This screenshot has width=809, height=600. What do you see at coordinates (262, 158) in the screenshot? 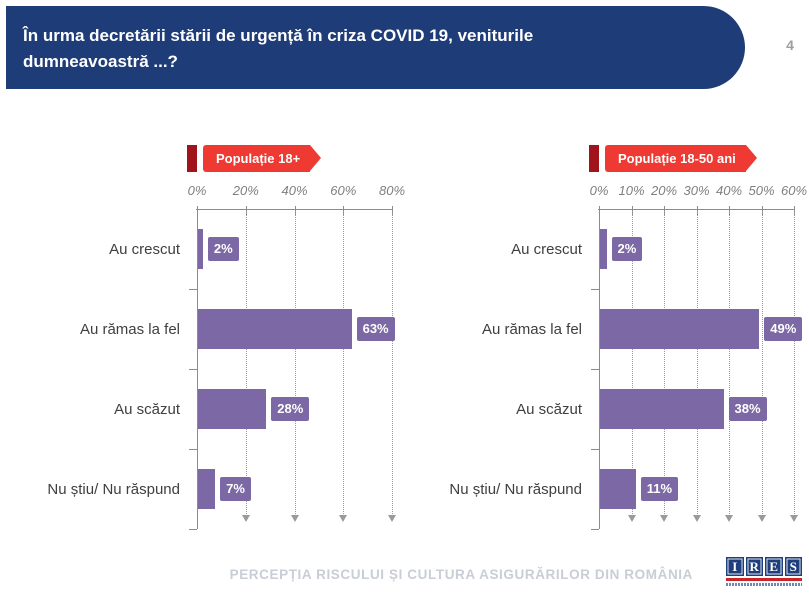
I see `banner-label: Populație 18+` at bounding box center [262, 158].